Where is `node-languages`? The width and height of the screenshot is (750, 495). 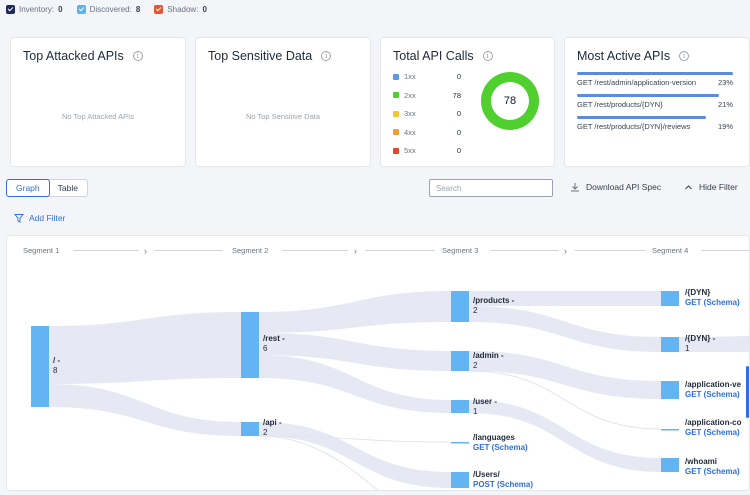
node-languages is located at coordinates (460, 443).